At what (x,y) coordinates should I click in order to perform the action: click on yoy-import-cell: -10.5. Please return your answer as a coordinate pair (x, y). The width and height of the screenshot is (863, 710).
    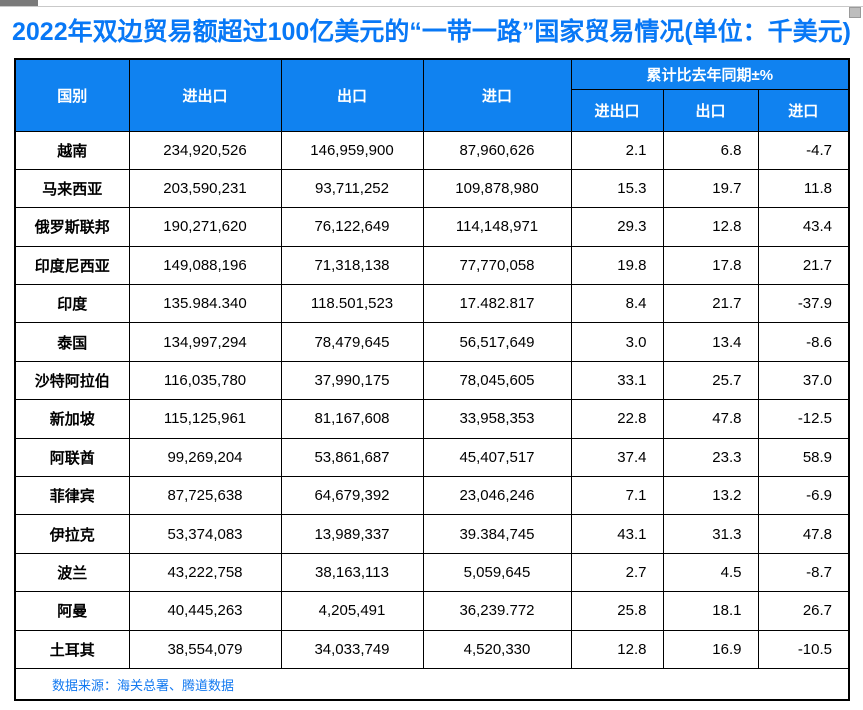
    Looking at the image, I should click on (803, 649).